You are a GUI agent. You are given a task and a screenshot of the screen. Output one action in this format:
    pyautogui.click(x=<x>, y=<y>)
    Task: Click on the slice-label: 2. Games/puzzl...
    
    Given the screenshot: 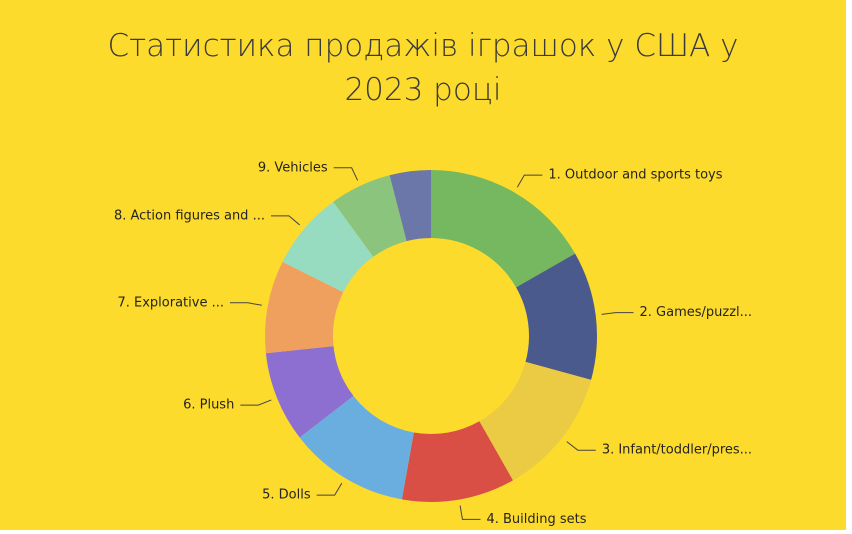 What is the action you would take?
    pyautogui.click(x=696, y=312)
    